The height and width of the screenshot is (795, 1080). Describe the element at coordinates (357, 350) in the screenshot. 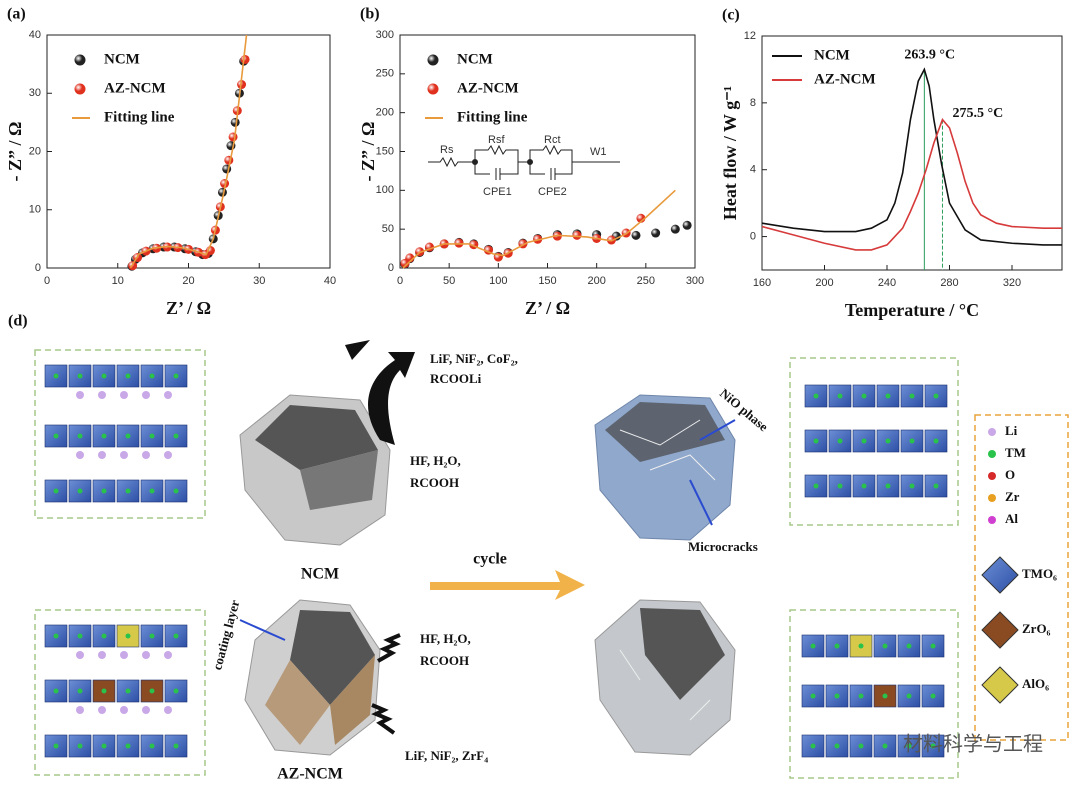

I see `arrow-head` at that location.